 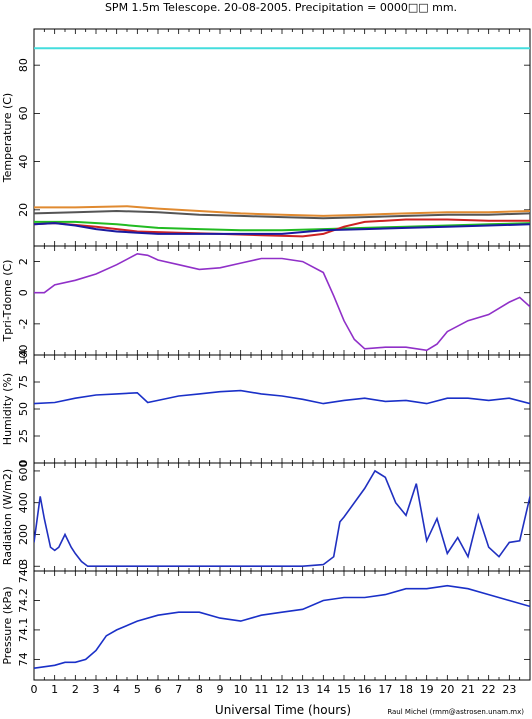 I want to click on x-tick-label: 5, so click(x=137, y=689).